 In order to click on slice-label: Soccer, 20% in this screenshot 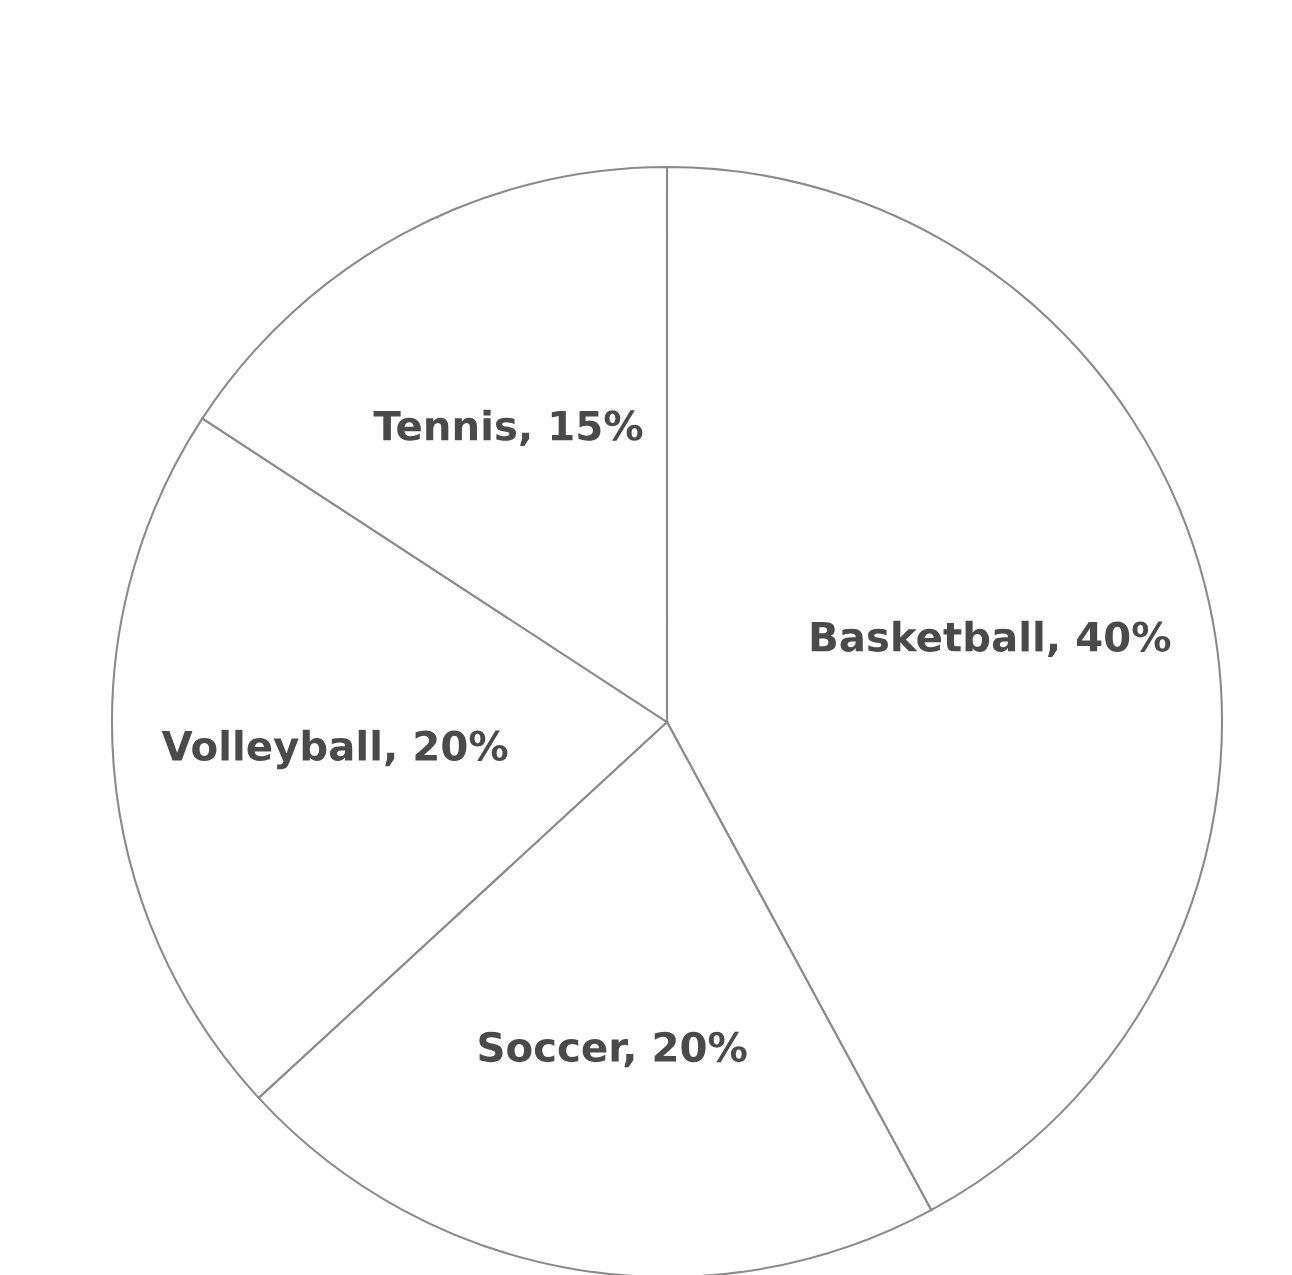, I will do `click(613, 1049)`.